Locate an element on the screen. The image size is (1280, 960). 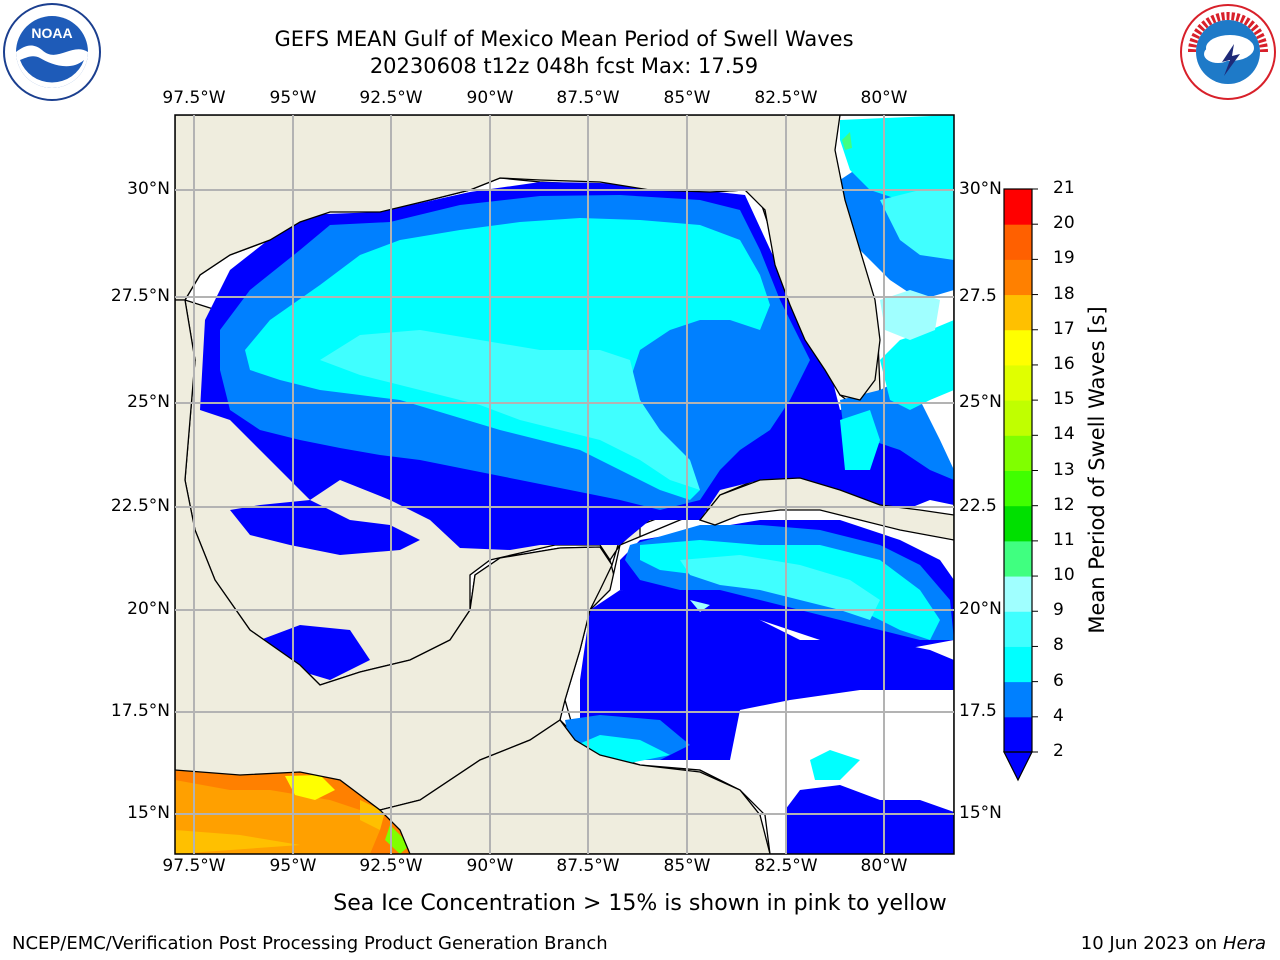
colorbar-tick-label: 20 is located at coordinates (1064, 223).